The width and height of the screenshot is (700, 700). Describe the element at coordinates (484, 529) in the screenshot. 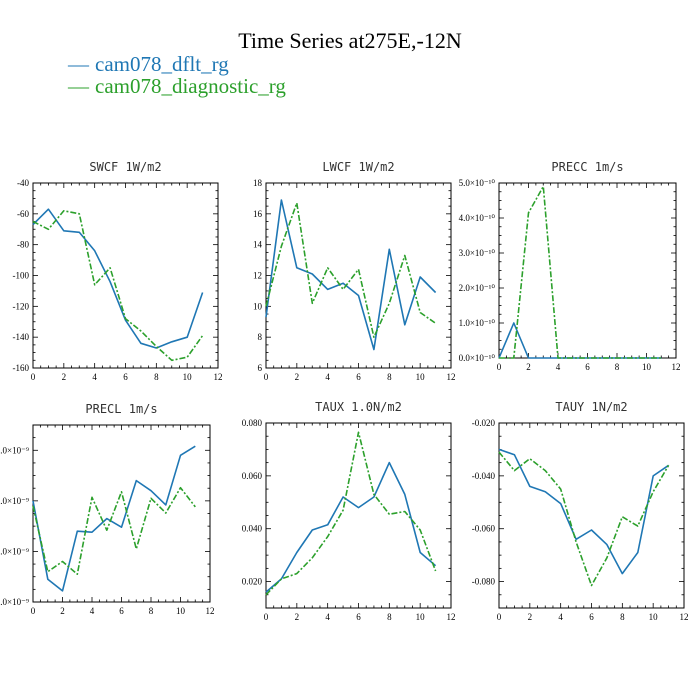

I see `y-tick-label: -0.060` at that location.